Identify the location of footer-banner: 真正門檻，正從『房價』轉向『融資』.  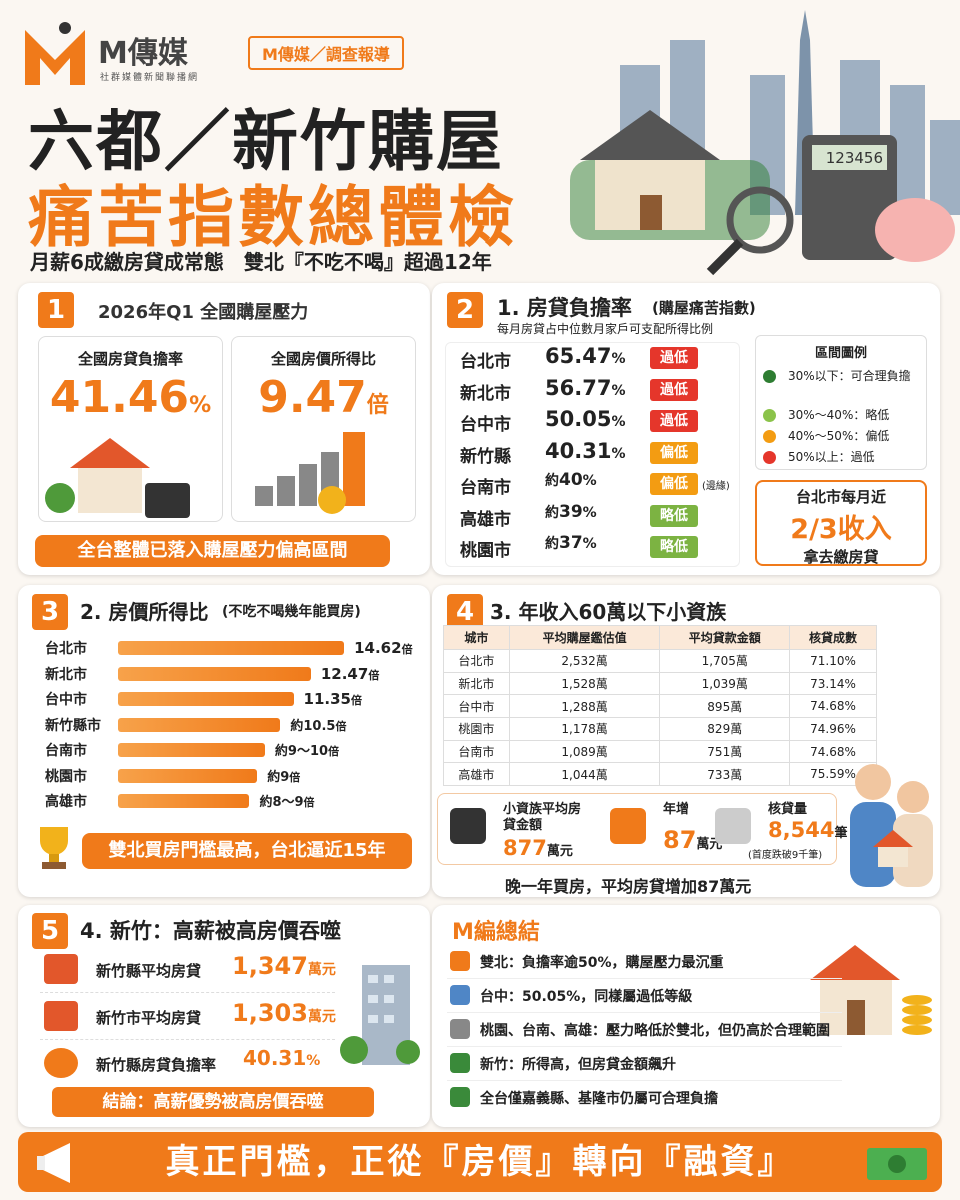
(480, 1162).